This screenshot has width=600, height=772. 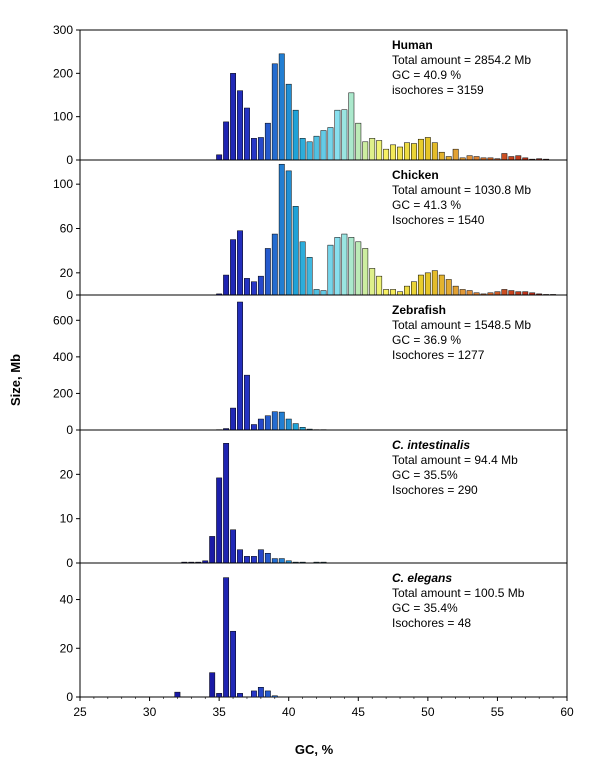 I want to click on x-tick-label: 35, so click(x=219, y=712).